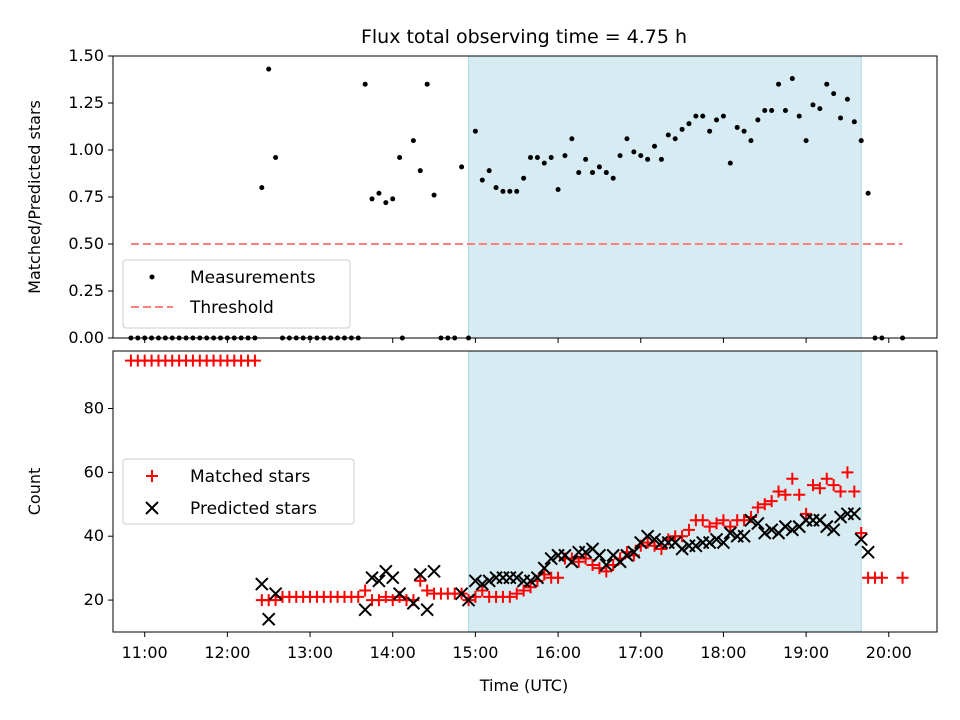  Describe the element at coordinates (250, 477) in the screenshot. I see `legend-matched-label: Matched stars` at that location.